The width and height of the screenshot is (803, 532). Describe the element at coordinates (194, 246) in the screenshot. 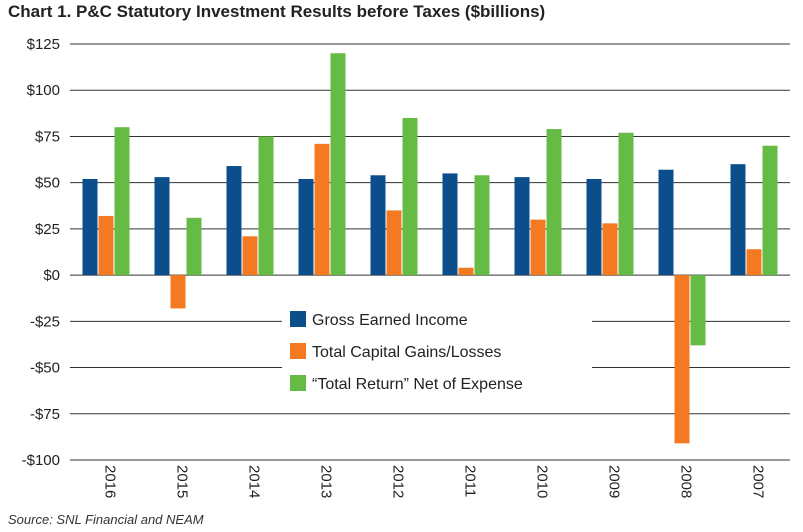

I see `bar-total-return-2015` at that location.